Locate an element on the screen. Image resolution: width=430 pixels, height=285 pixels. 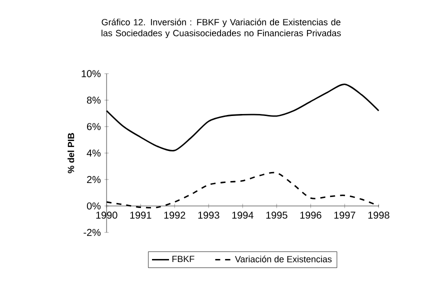
y-tick-label: 0% is located at coordinates (93, 206).